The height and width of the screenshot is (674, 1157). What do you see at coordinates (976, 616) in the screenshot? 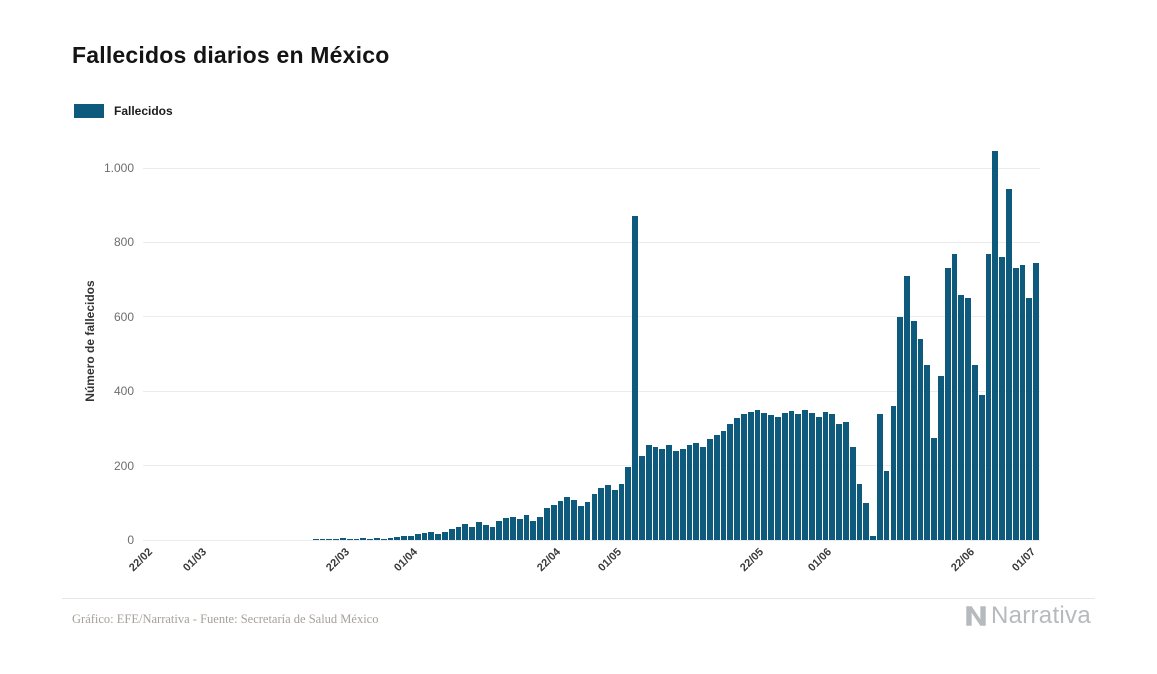
I see `narrativa-logo-icon` at bounding box center [976, 616].